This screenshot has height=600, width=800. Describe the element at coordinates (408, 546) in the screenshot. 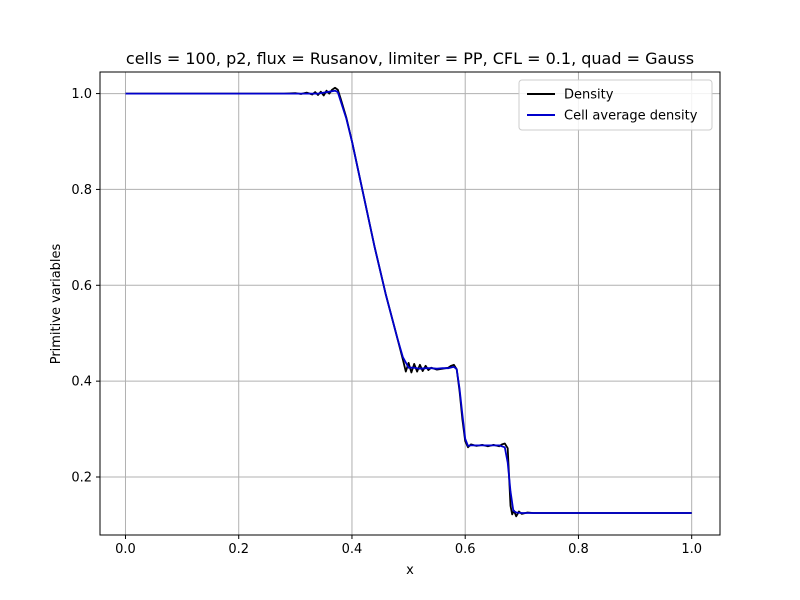

I see `x-axis-ticks: 0.0 0.2 0.4 0.6 0.8 1.0` at that location.